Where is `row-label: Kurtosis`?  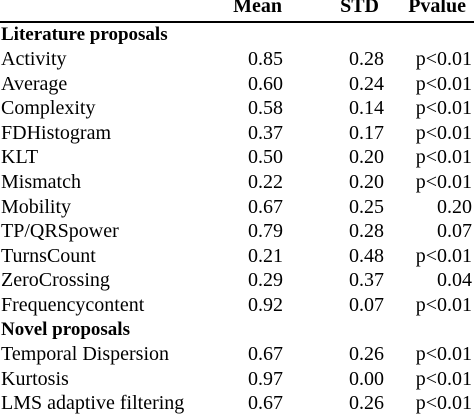
row-label: Kurtosis is located at coordinates (35, 378).